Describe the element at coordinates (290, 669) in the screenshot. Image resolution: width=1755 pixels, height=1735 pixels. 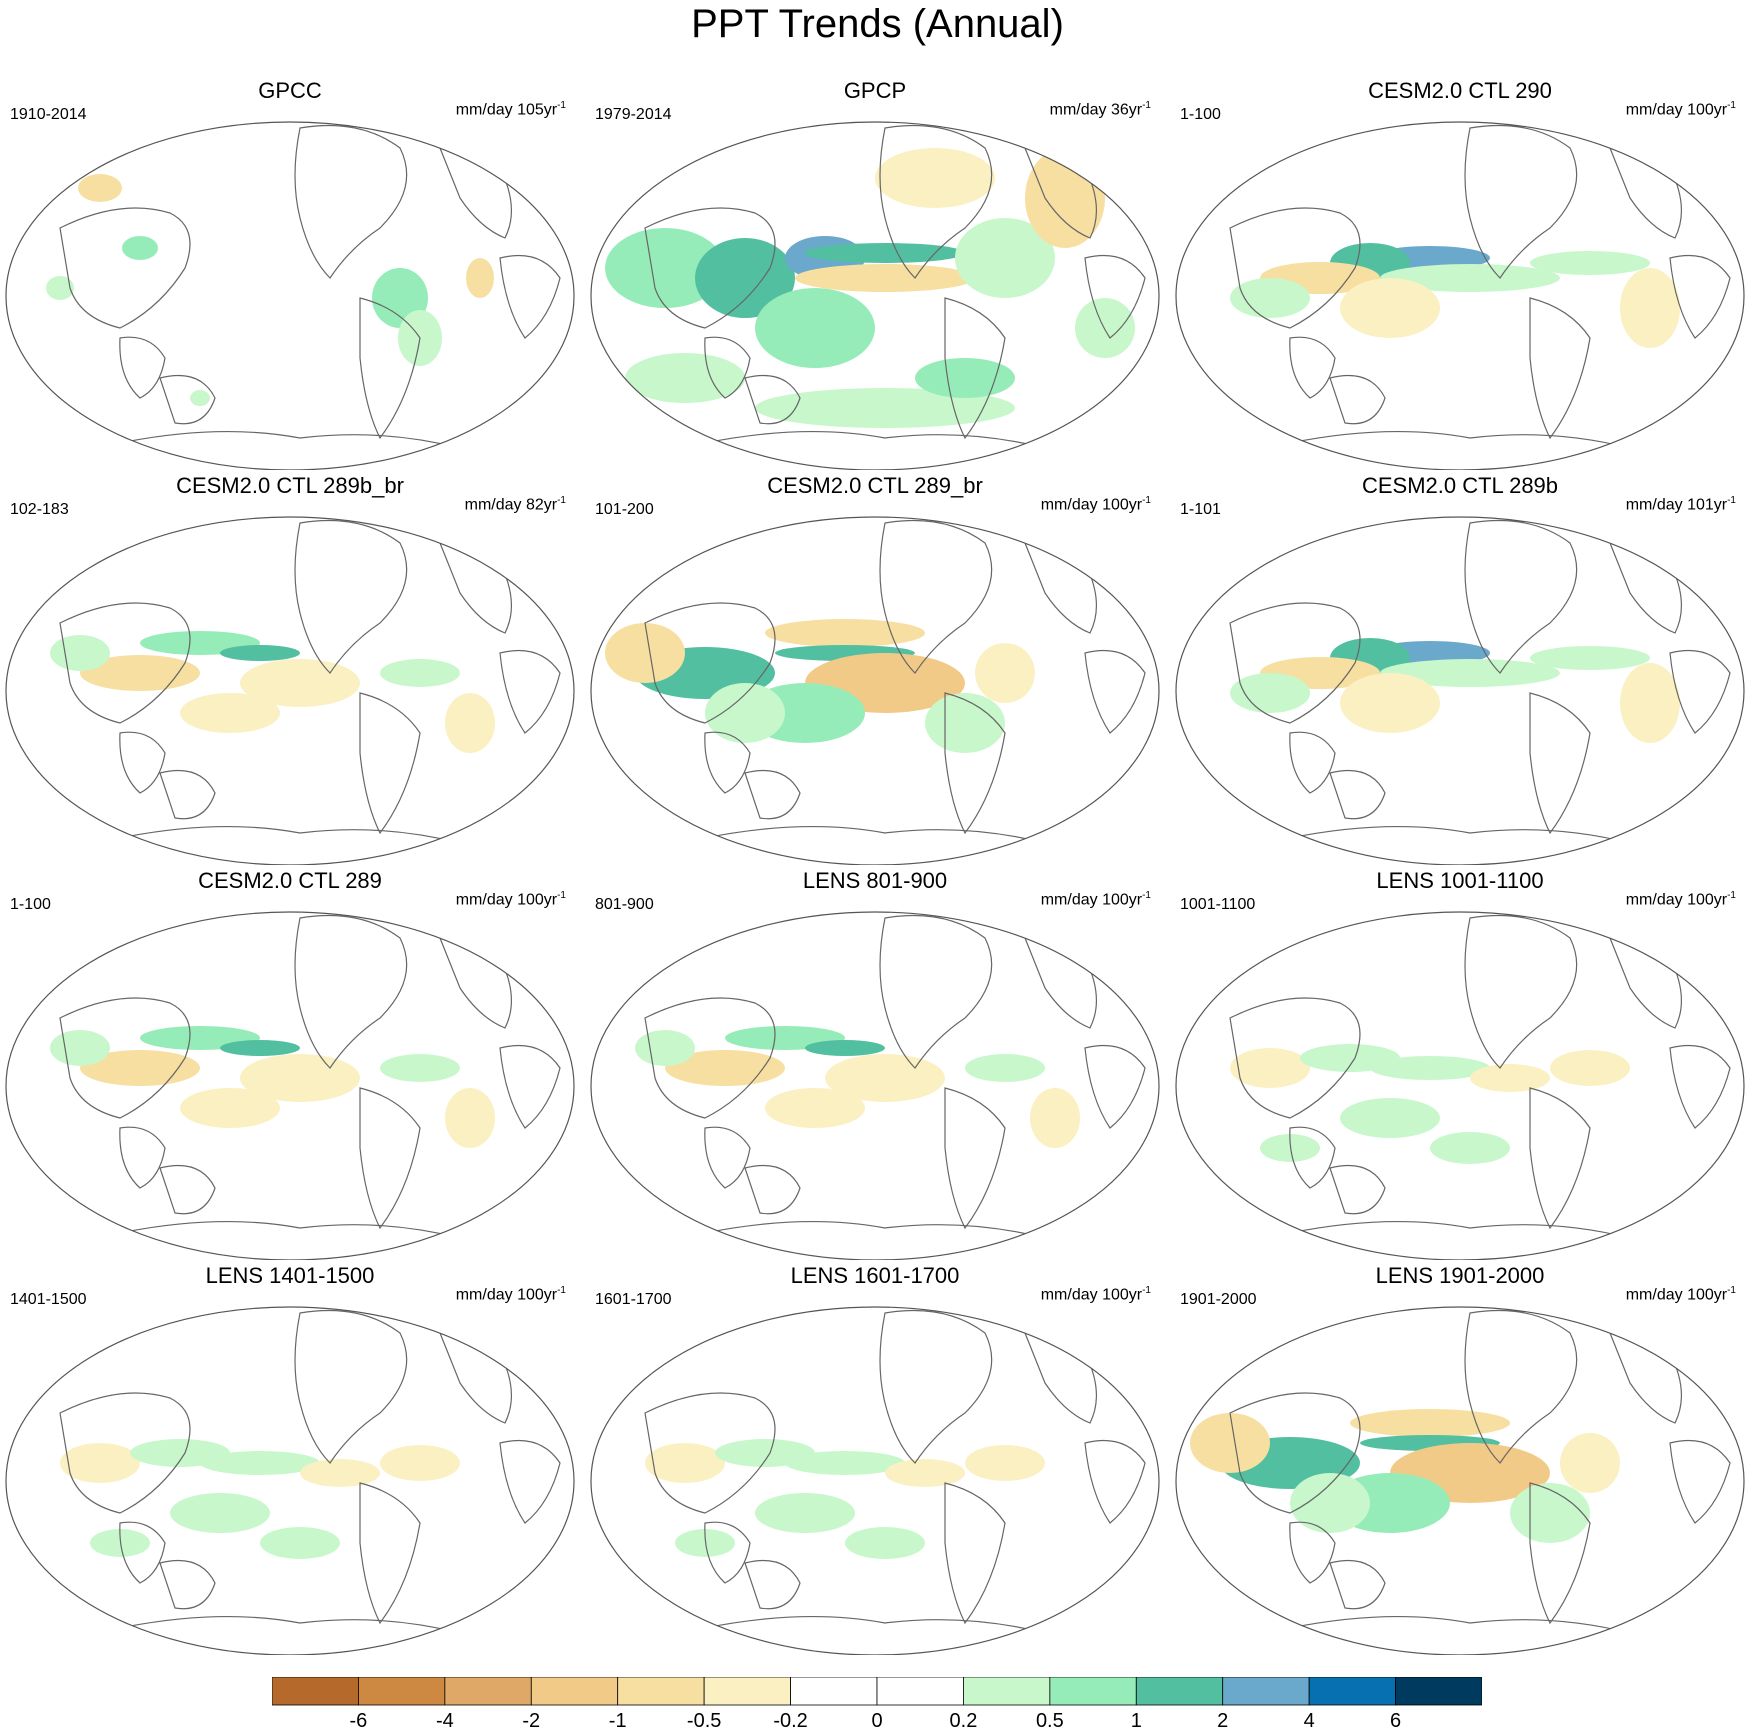
I see `map-panel: CESM2.0 CTL 289b_br 102-183 mm/day 82yr-1` at that location.